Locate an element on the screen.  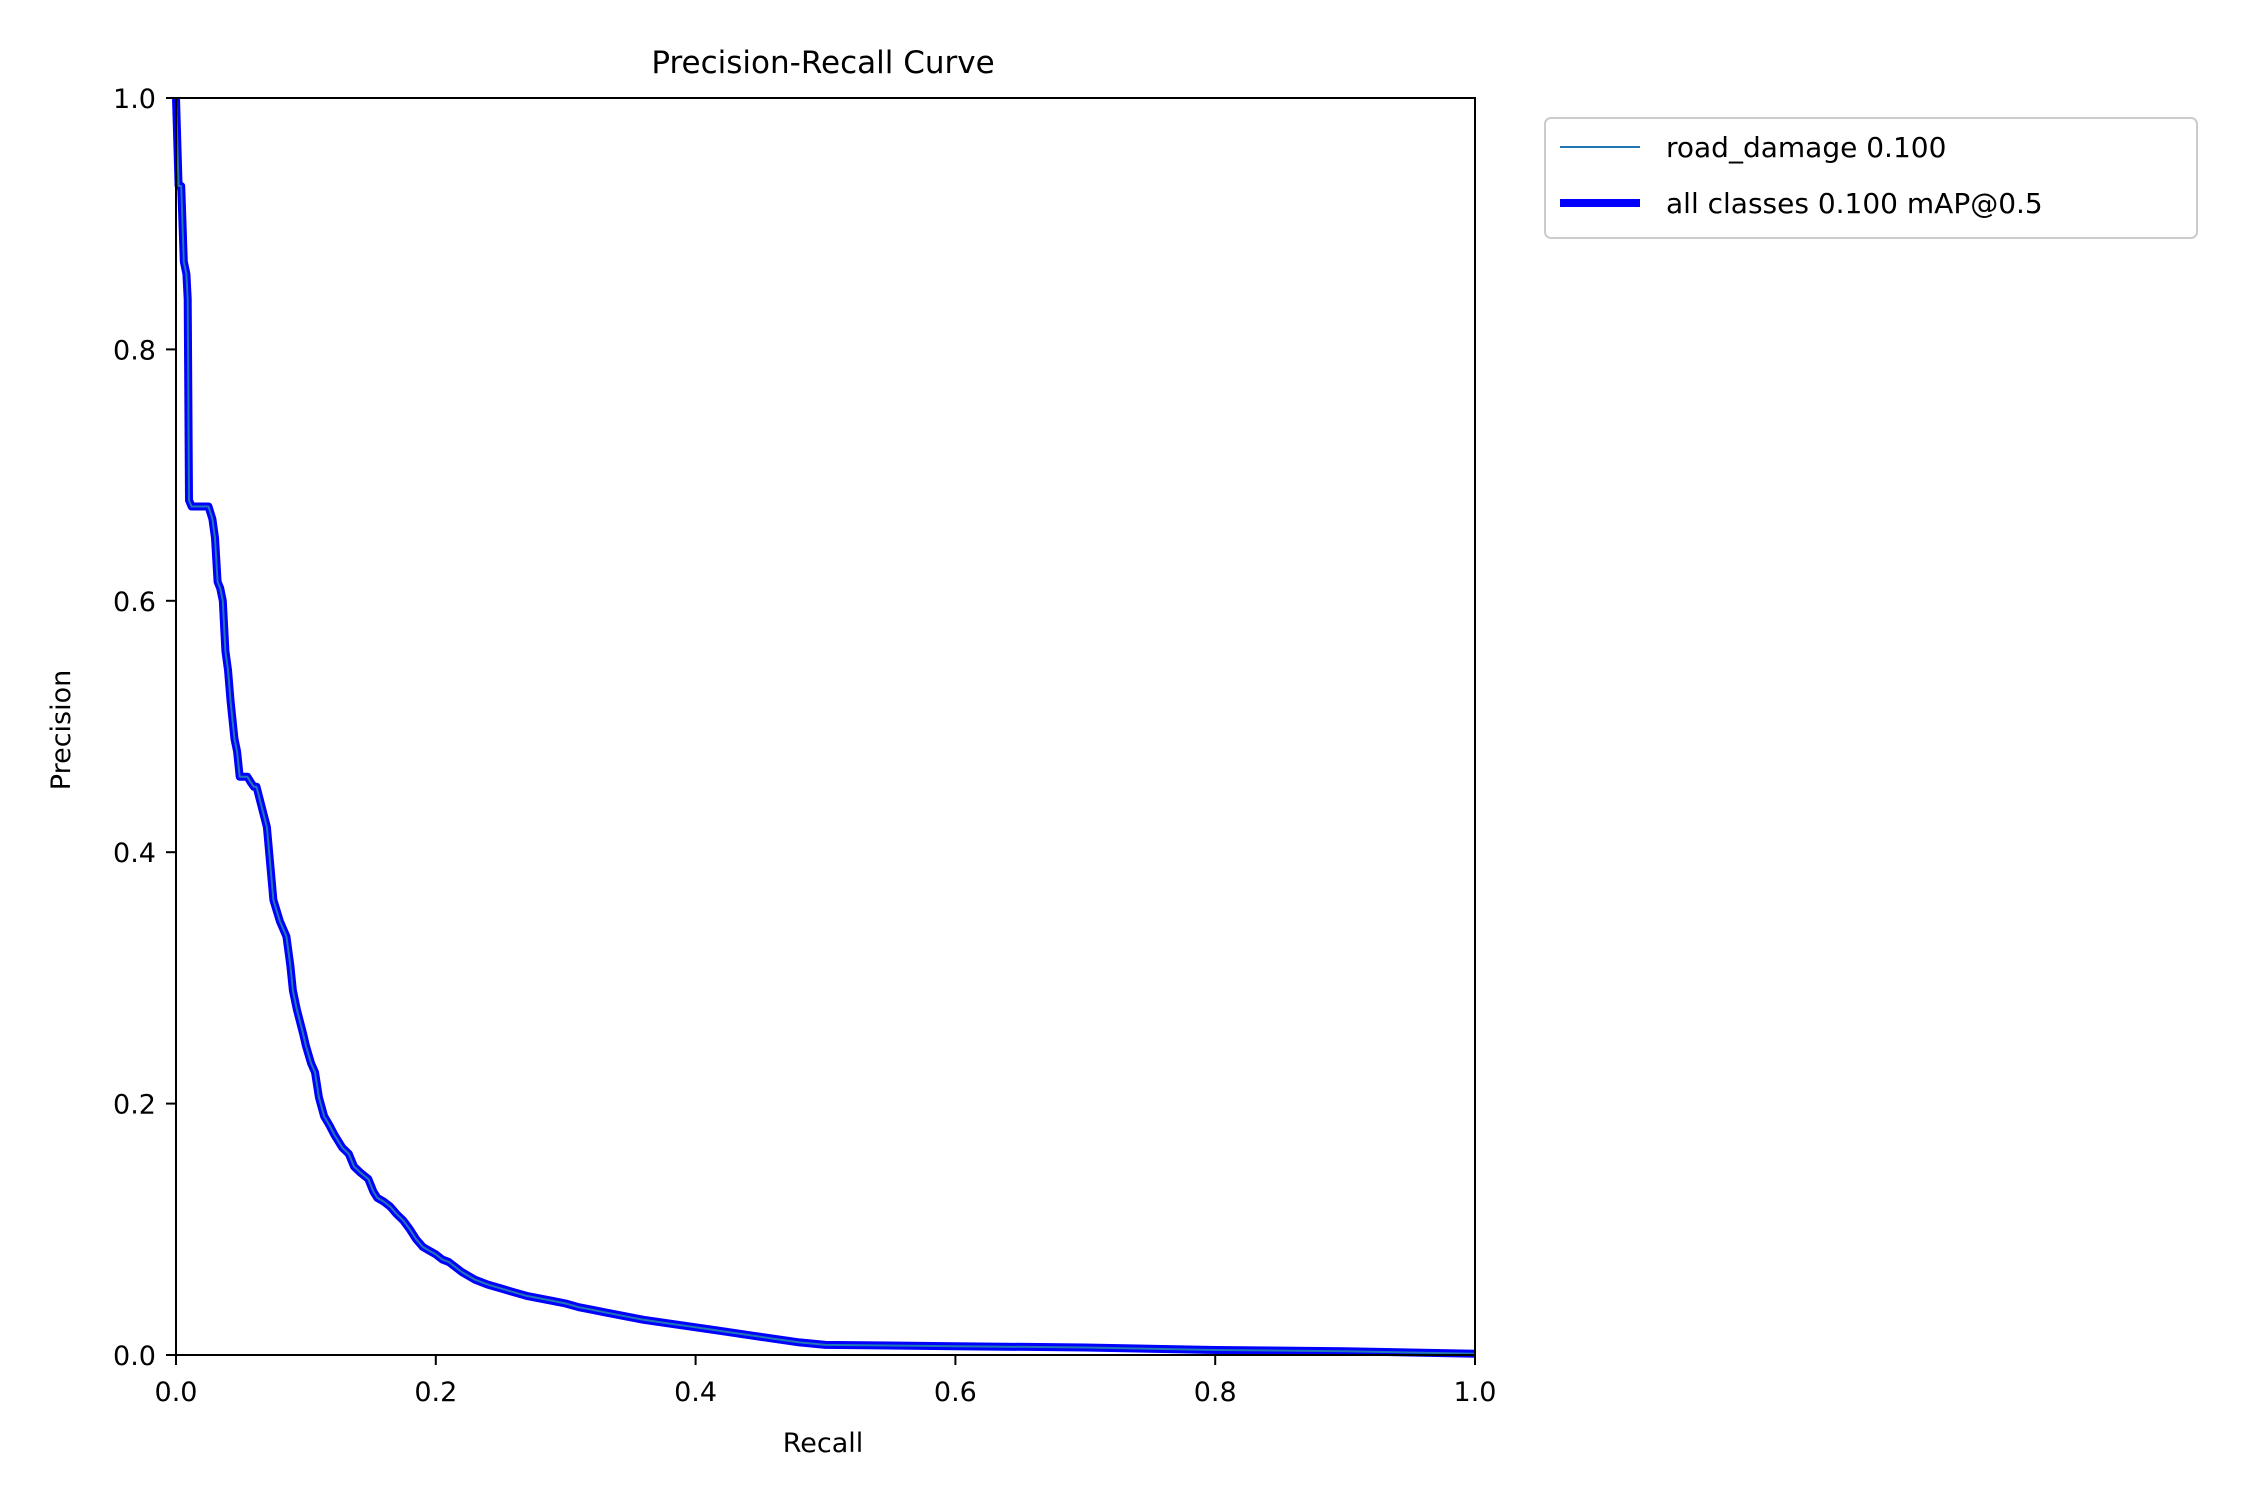
y-tick-label: 0.4 is located at coordinates (134, 853).